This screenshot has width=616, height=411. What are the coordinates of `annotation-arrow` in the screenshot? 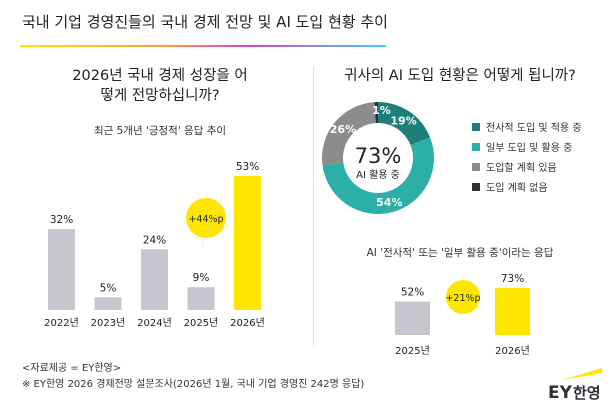 It's located at (212, 221).